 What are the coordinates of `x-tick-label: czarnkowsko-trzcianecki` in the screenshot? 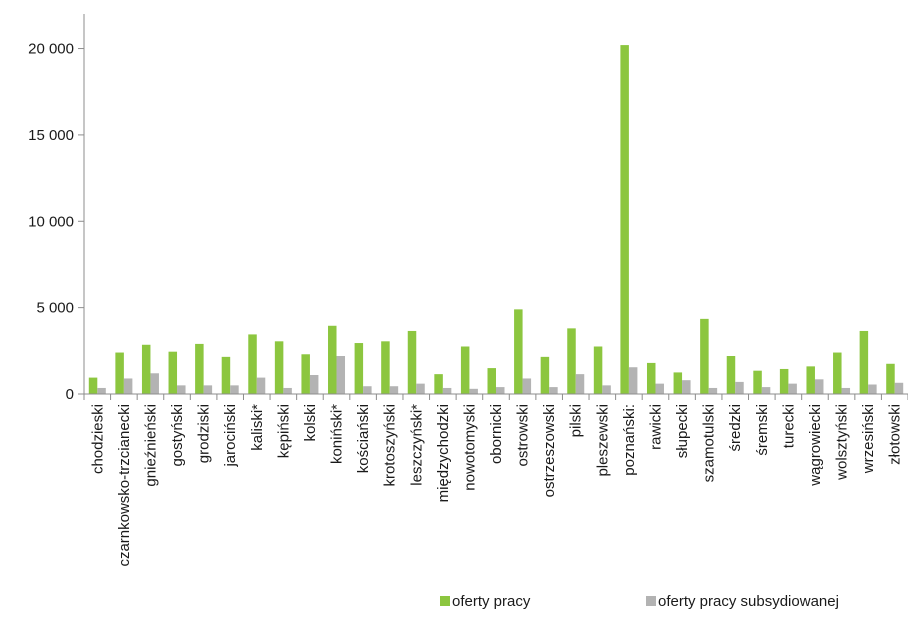 It's located at (124, 485).